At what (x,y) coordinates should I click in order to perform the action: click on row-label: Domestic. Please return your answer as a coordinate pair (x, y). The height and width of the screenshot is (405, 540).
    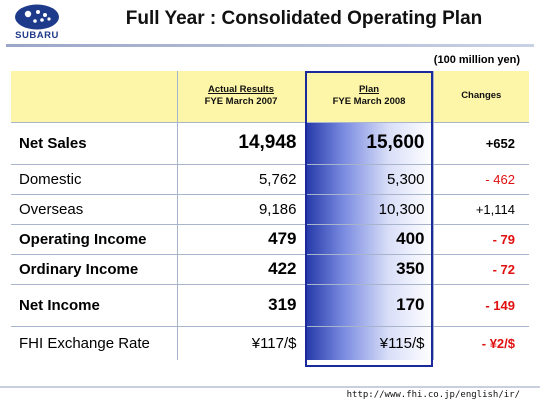
    Looking at the image, I should click on (94, 179).